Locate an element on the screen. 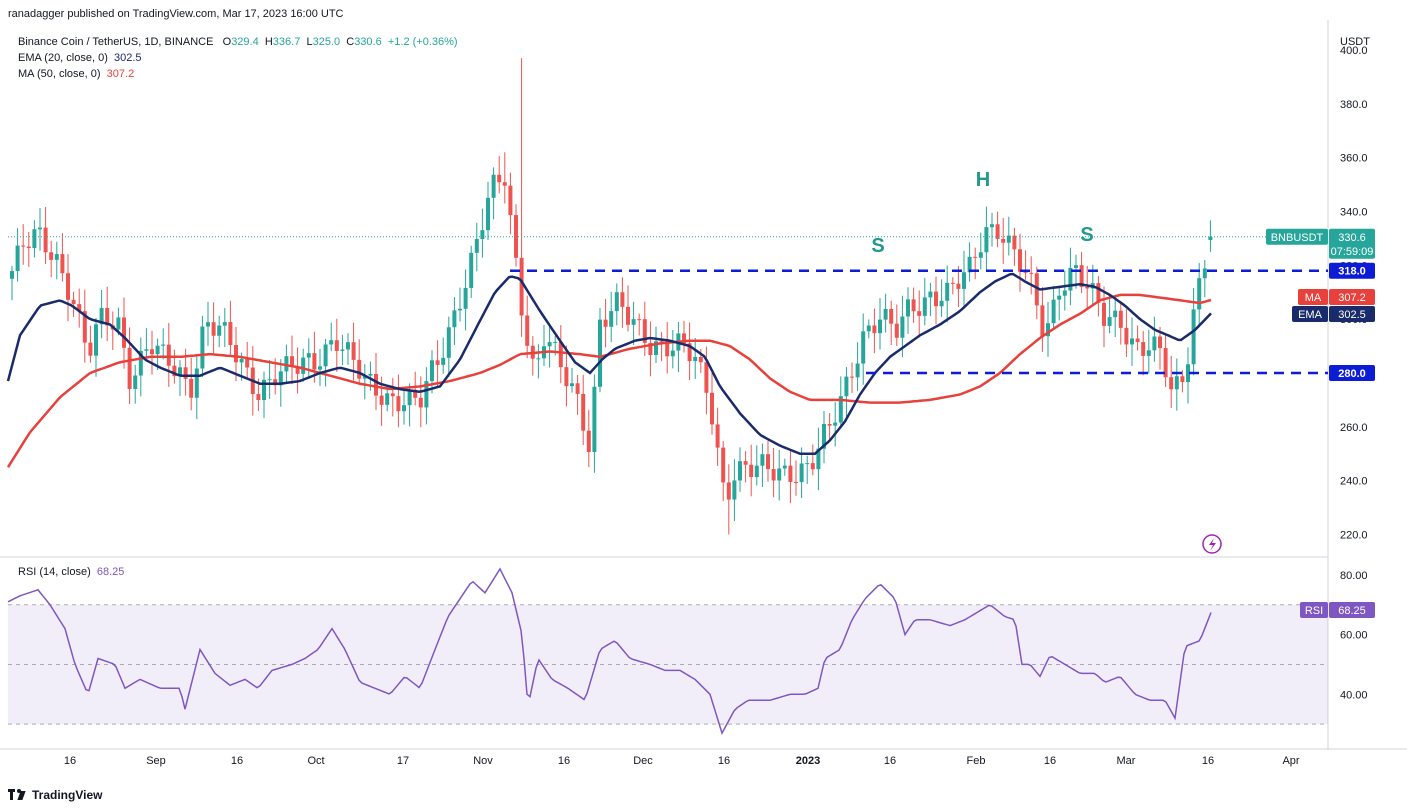  last-price-tag-bg is located at coordinates (1352, 243).